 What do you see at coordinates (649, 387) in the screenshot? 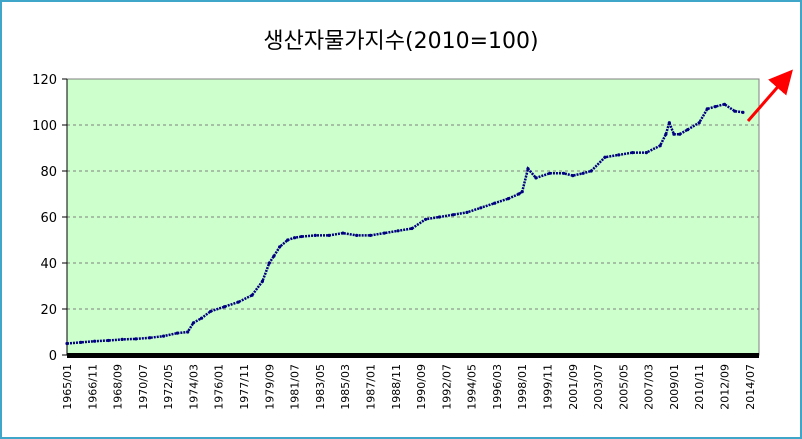
I see `x-tick-label: 2007/03` at bounding box center [649, 387].